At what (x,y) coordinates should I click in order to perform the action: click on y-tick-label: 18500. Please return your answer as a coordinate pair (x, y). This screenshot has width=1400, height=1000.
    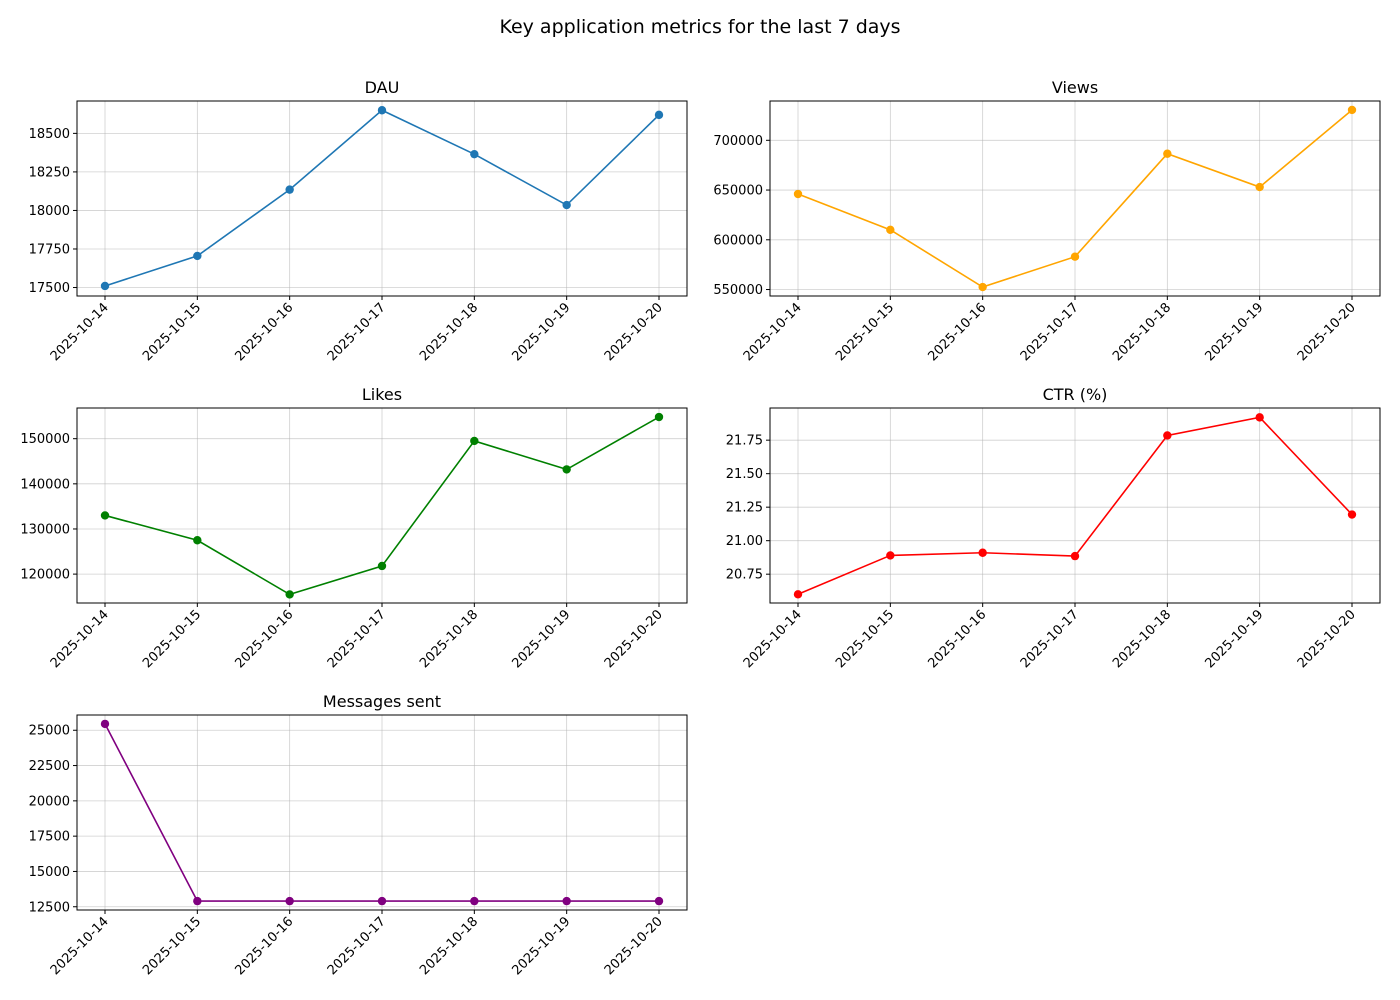
    Looking at the image, I should click on (49, 134).